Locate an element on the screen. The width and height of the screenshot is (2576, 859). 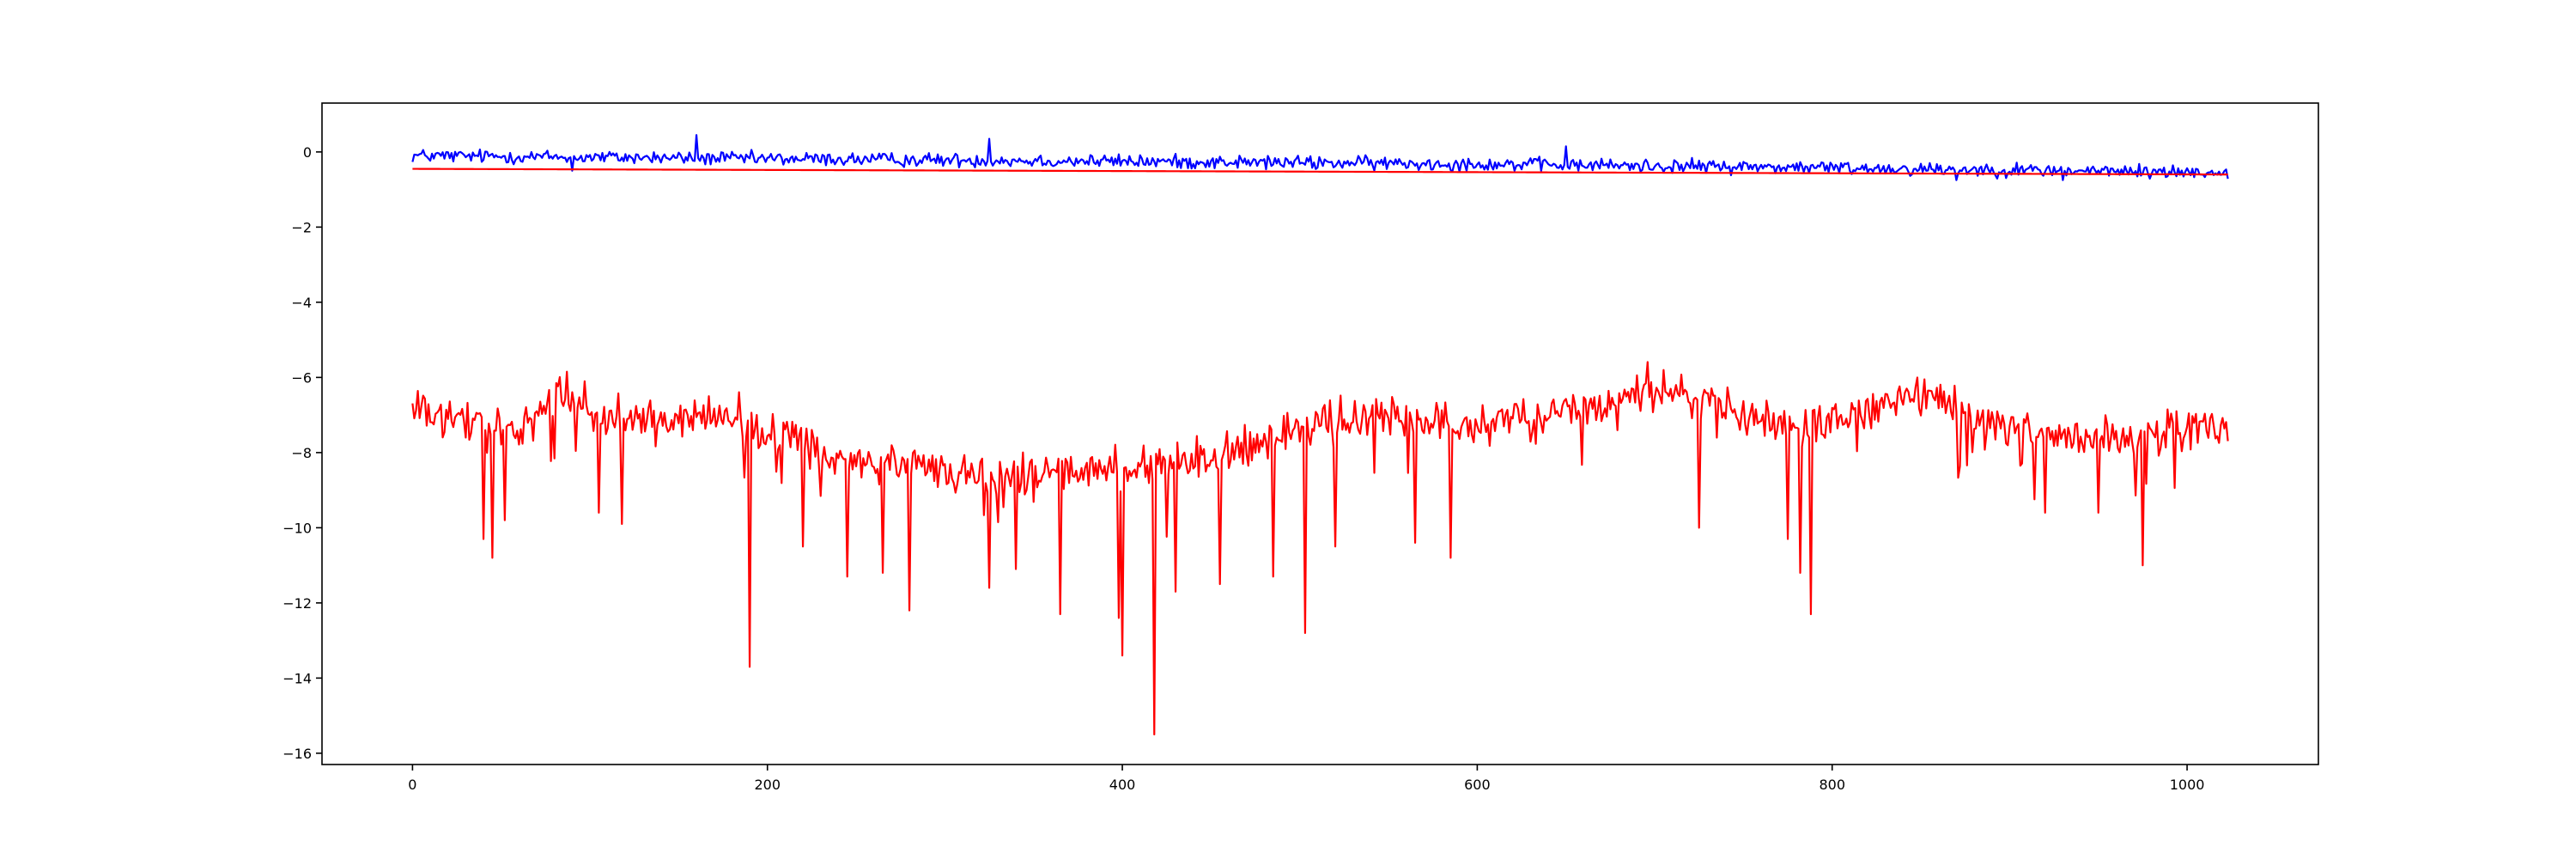
y-tick-label: −10 is located at coordinates (297, 528).